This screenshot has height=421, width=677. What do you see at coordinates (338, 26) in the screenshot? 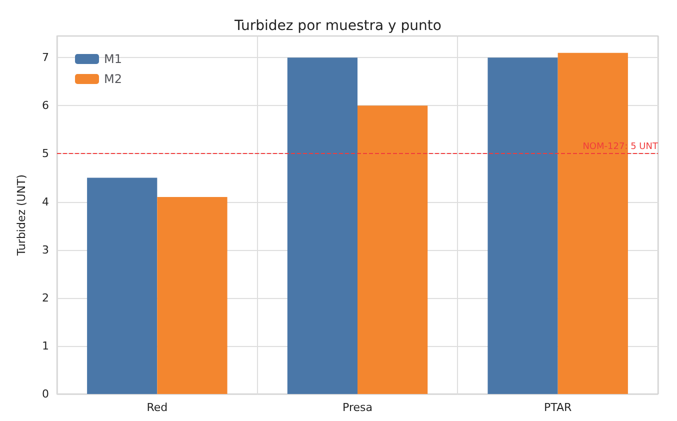
I see `chart-title: Turbidez por muestra y punto` at bounding box center [338, 26].